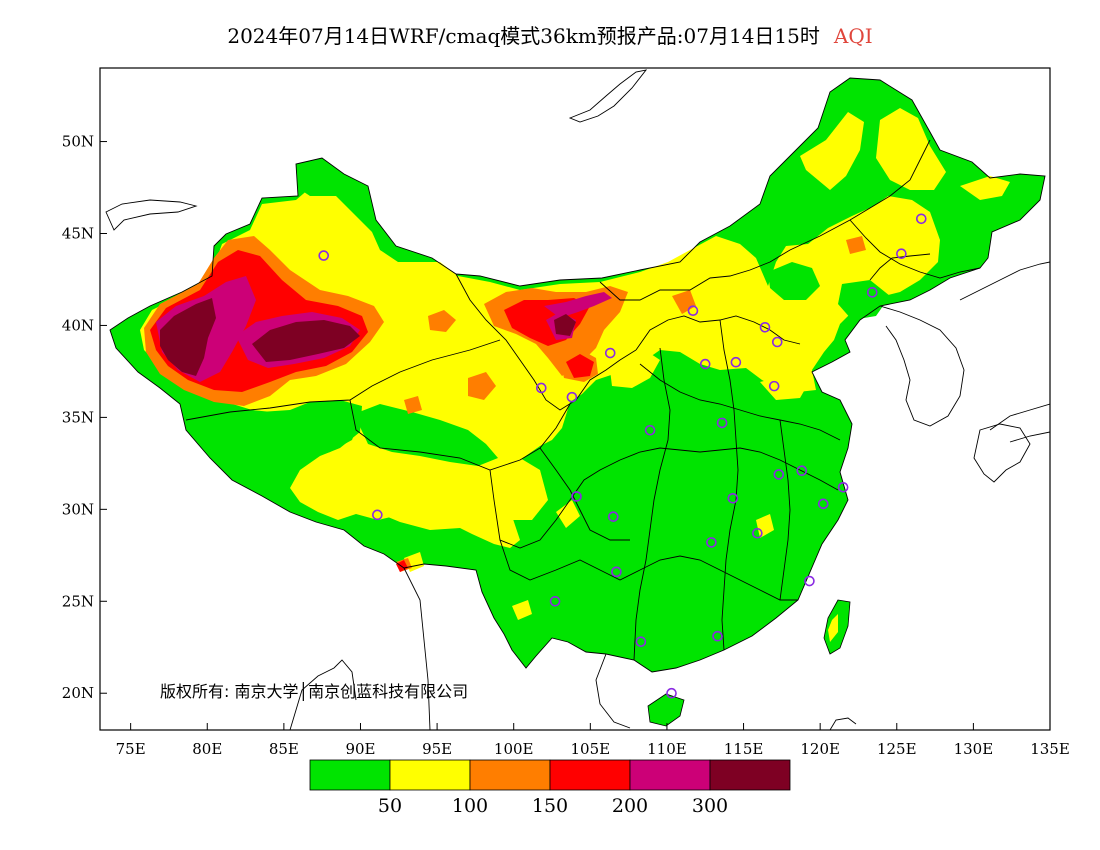 This screenshot has height=850, width=1100. I want to click on province-border-inner-mongolia, so click(765, 220).